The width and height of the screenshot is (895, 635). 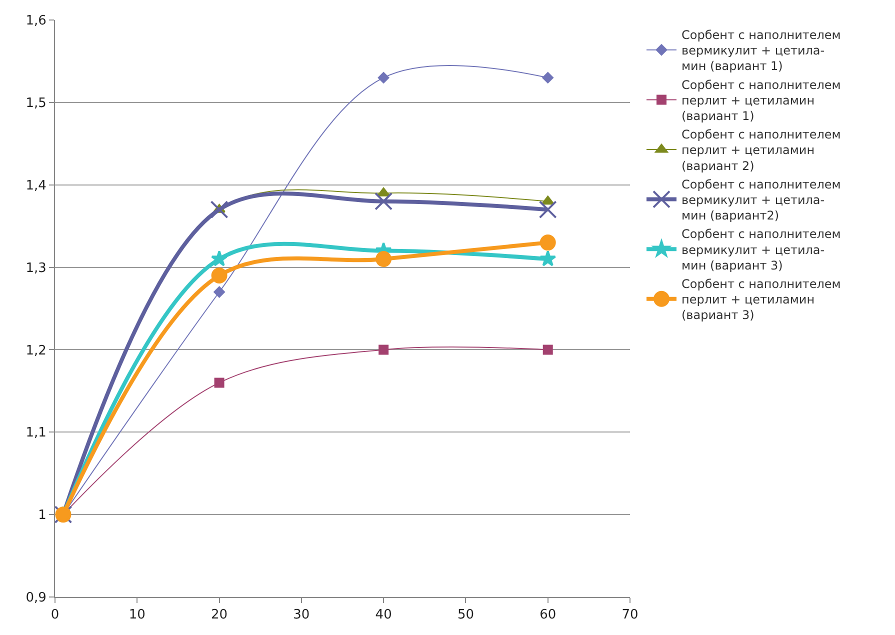 What do you see at coordinates (137, 615) in the screenshot?
I see `x-tick-label: 10` at bounding box center [137, 615].